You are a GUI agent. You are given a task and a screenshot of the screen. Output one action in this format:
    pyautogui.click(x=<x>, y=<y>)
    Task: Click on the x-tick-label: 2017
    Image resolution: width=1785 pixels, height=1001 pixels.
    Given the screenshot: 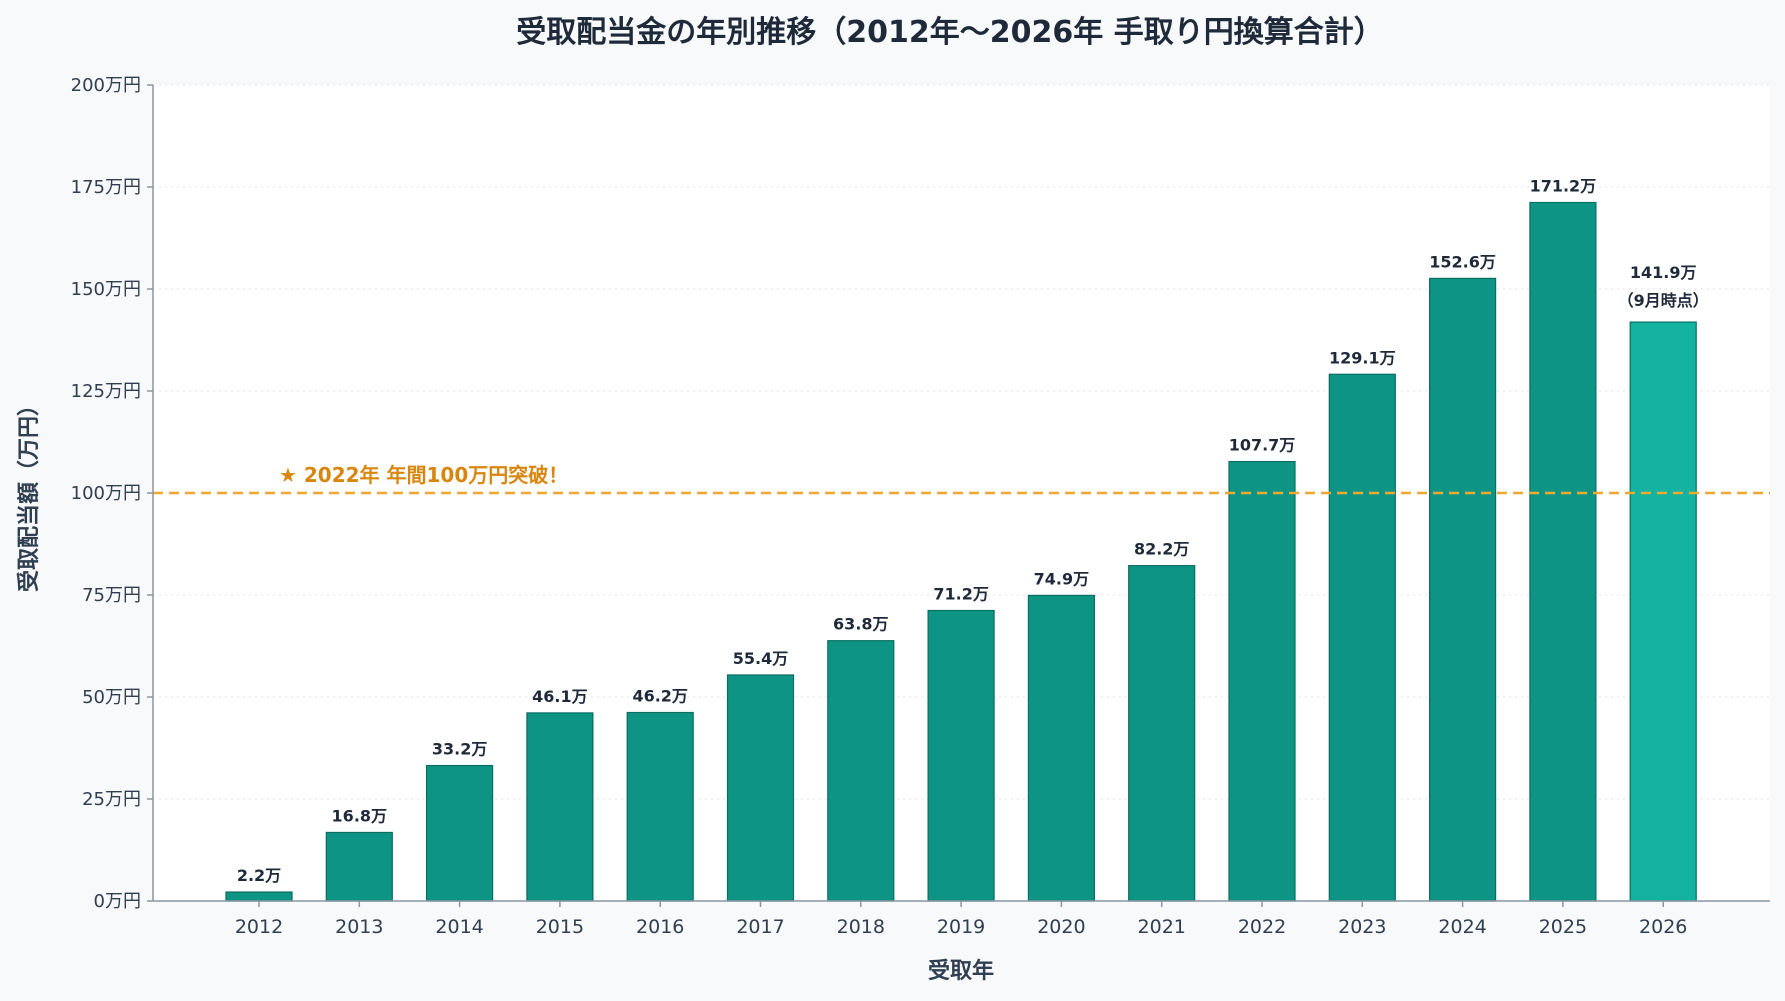 What is the action you would take?
    pyautogui.click(x=760, y=927)
    